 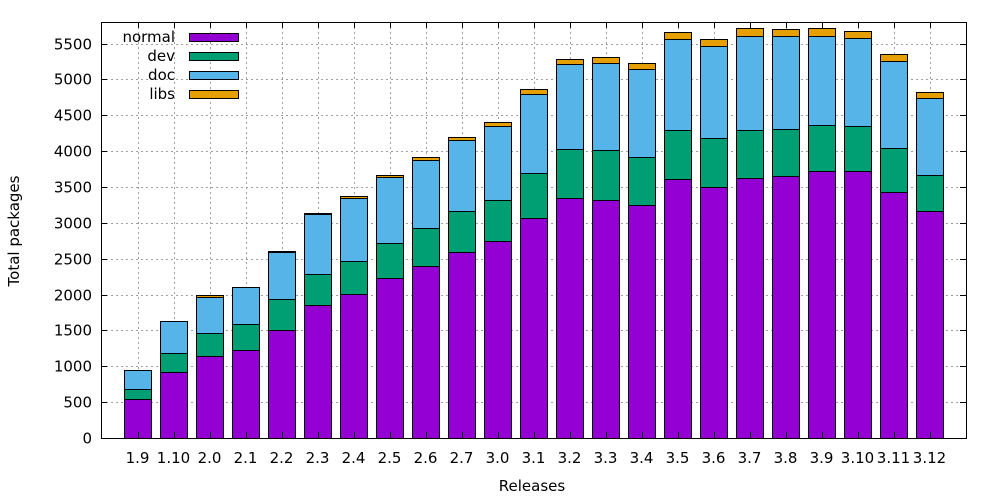 I want to click on y-axis-label: Total packages, so click(x=14, y=231).